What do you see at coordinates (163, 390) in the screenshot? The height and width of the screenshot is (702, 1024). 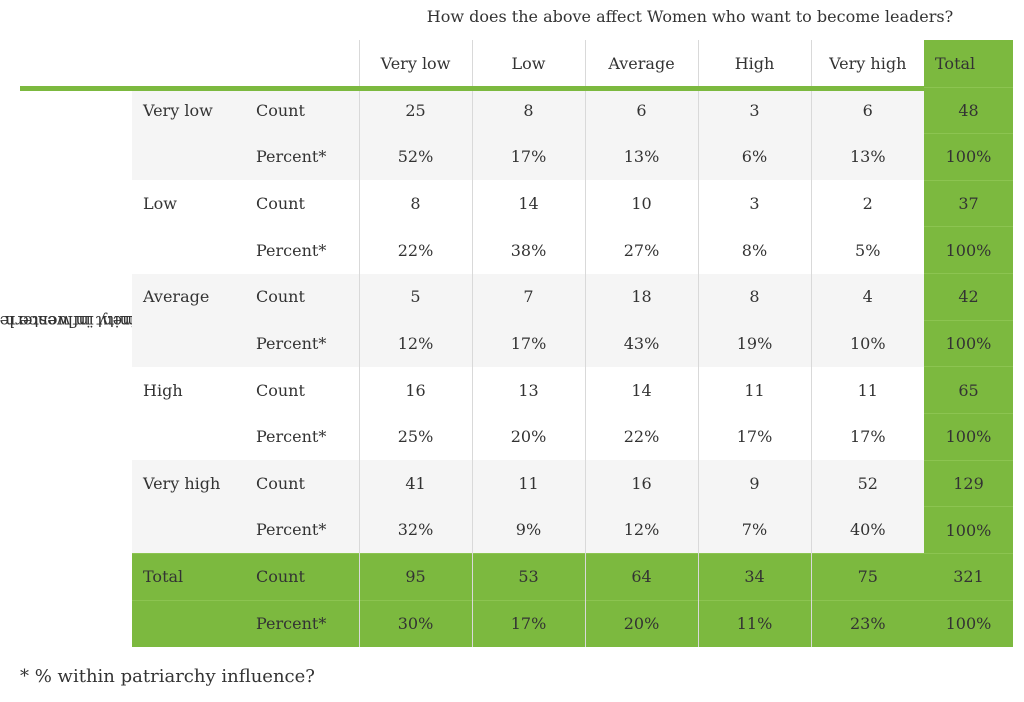 I see `row-label: High` at bounding box center [163, 390].